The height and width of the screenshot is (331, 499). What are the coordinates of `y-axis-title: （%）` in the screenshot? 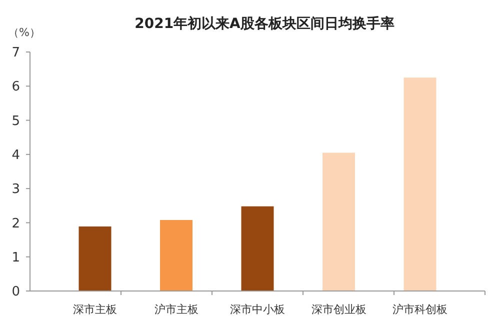 It's located at (24, 32).